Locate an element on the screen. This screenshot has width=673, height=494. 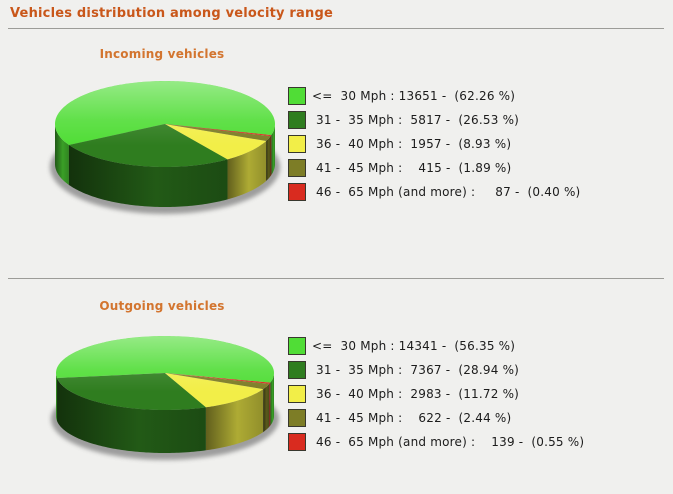
legend-label: <= 30 Mph : 13651 - (62.26 %) is located at coordinates (414, 96).